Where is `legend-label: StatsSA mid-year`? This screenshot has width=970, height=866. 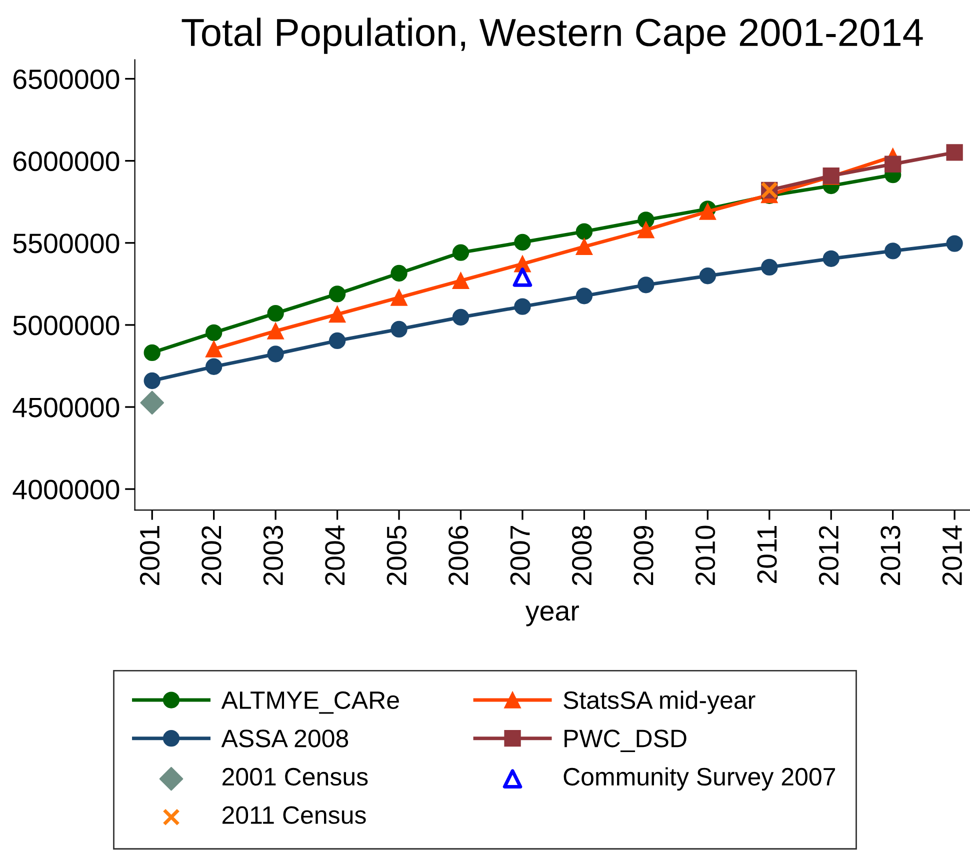
legend-label: StatsSA mid-year is located at coordinates (660, 702).